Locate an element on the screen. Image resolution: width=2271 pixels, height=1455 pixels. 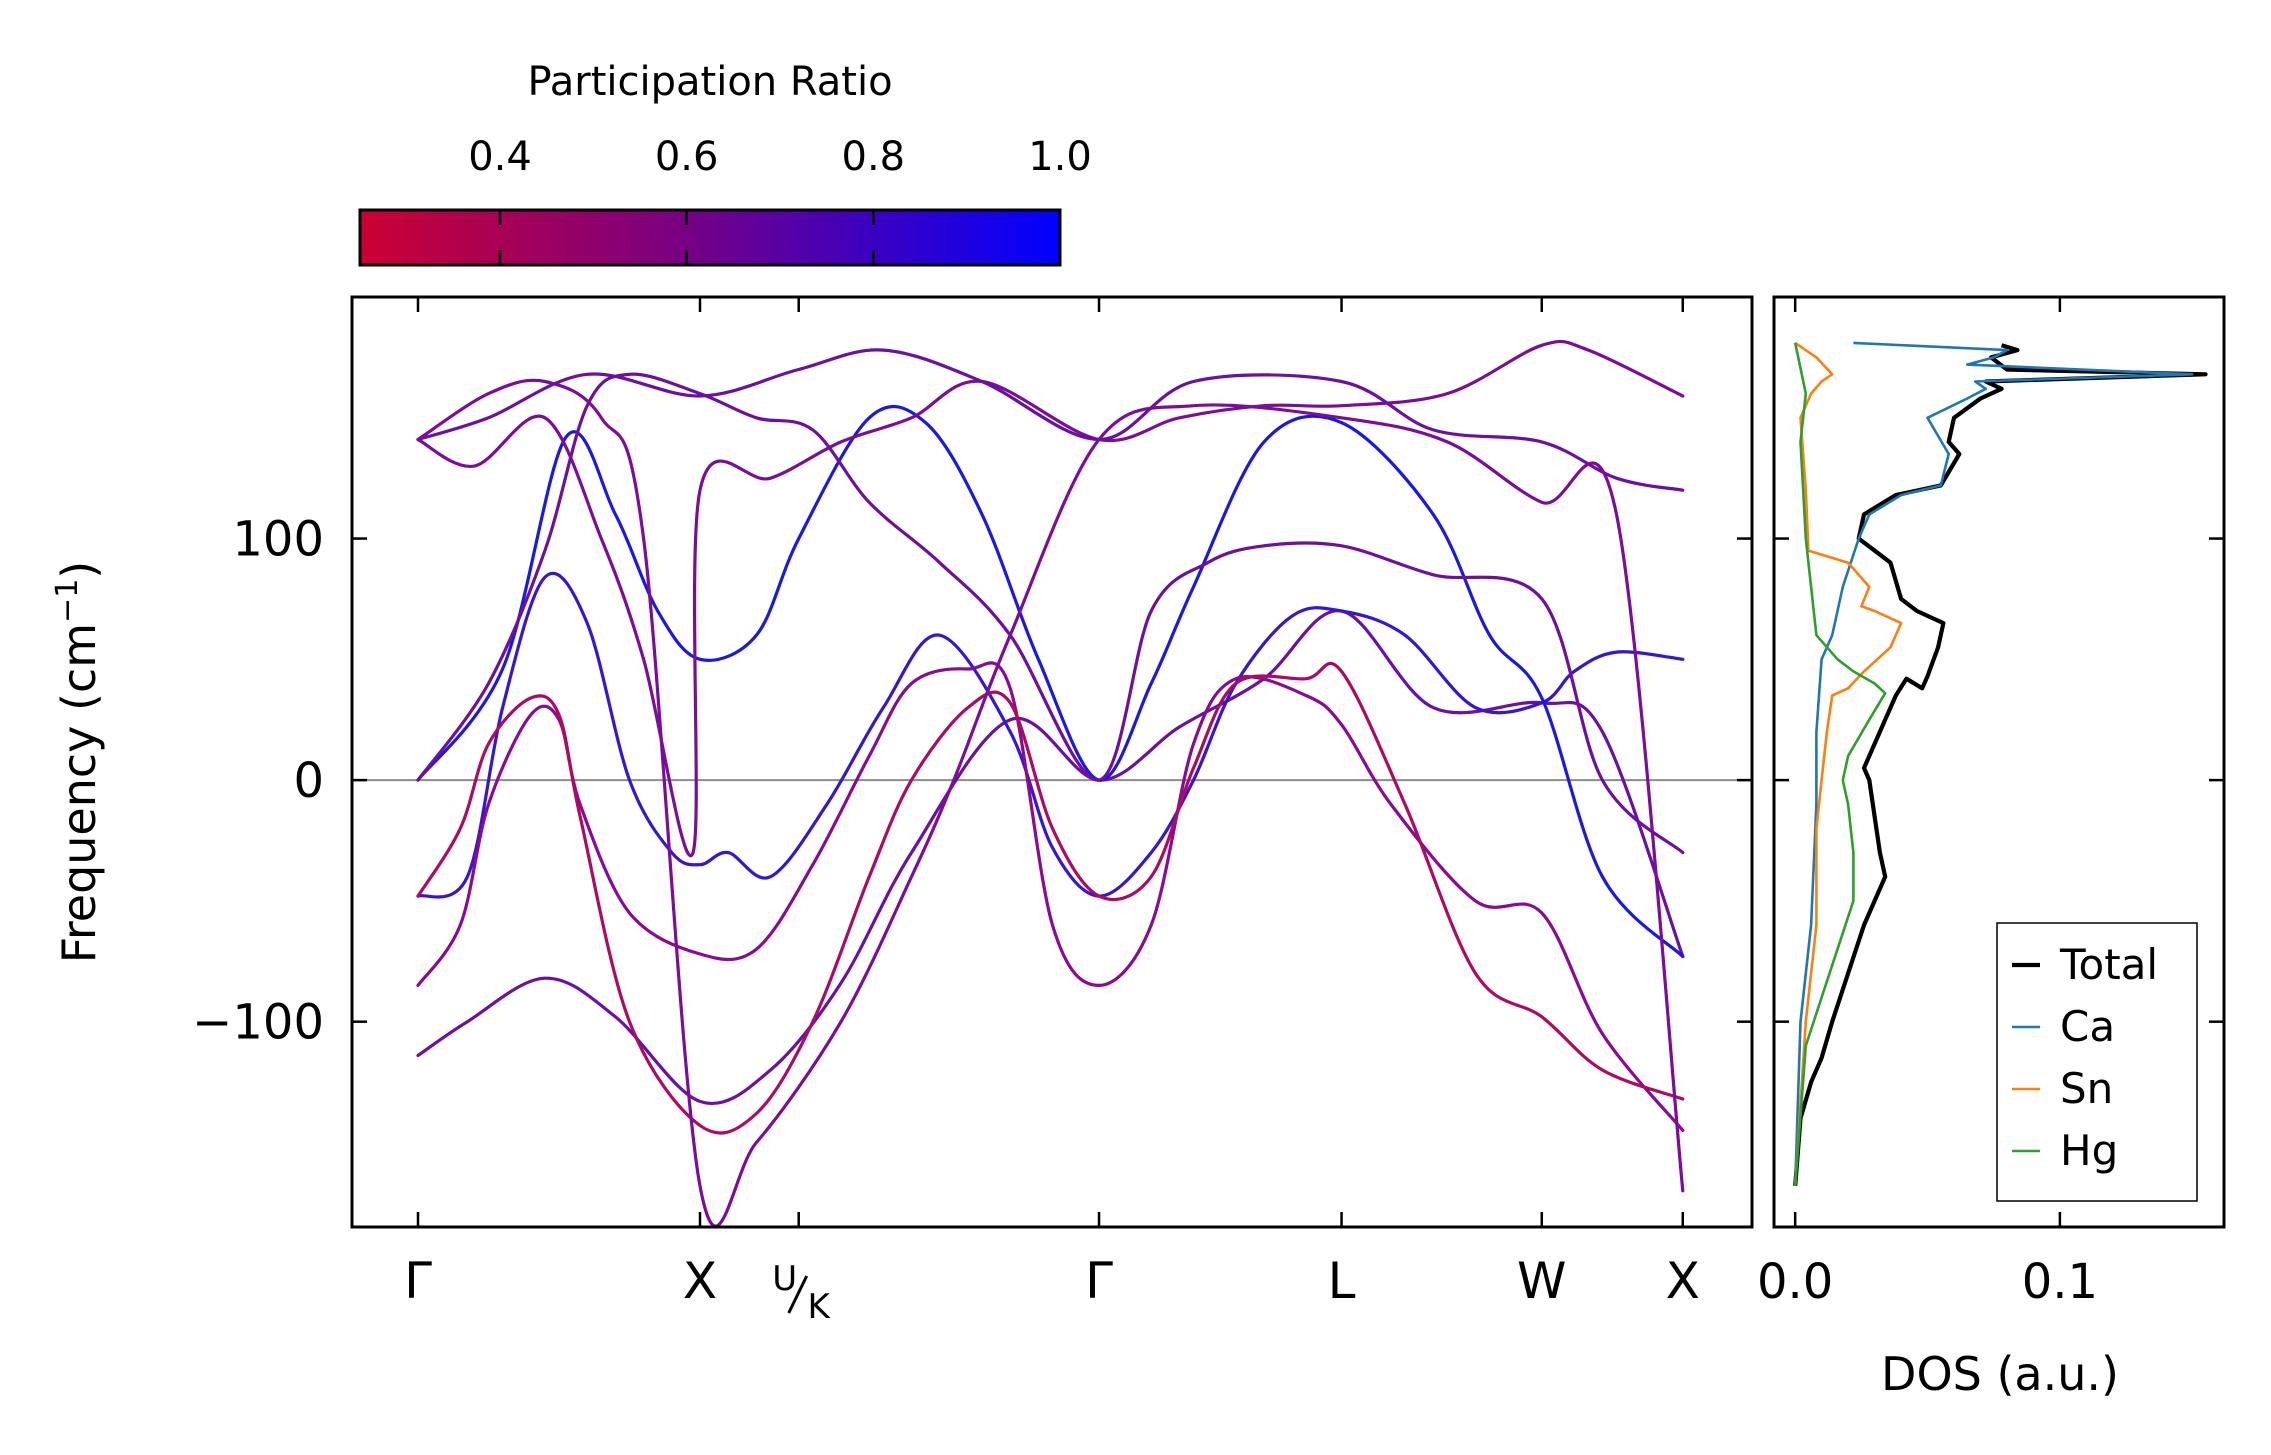
kpoint-label-split: UK is located at coordinates (801, 1293).